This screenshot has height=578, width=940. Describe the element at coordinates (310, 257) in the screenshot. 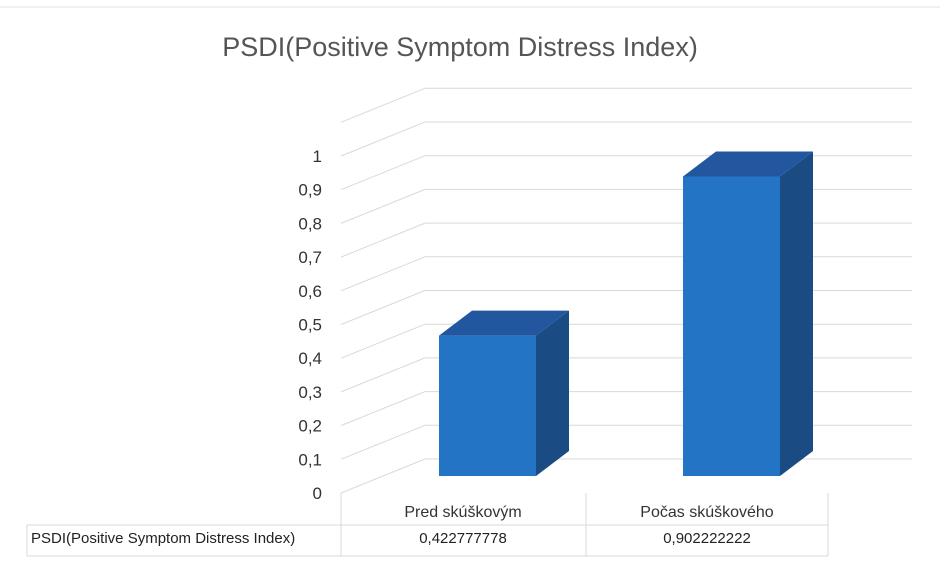

I see `y-tick-label: 0,7` at that location.